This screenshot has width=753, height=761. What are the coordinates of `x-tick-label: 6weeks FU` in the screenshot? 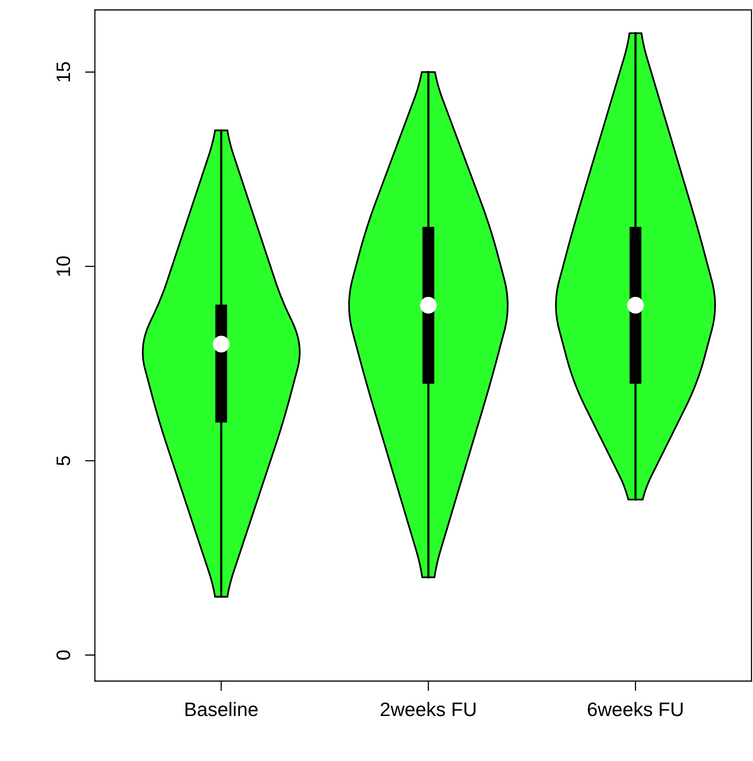 It's located at (635, 709).